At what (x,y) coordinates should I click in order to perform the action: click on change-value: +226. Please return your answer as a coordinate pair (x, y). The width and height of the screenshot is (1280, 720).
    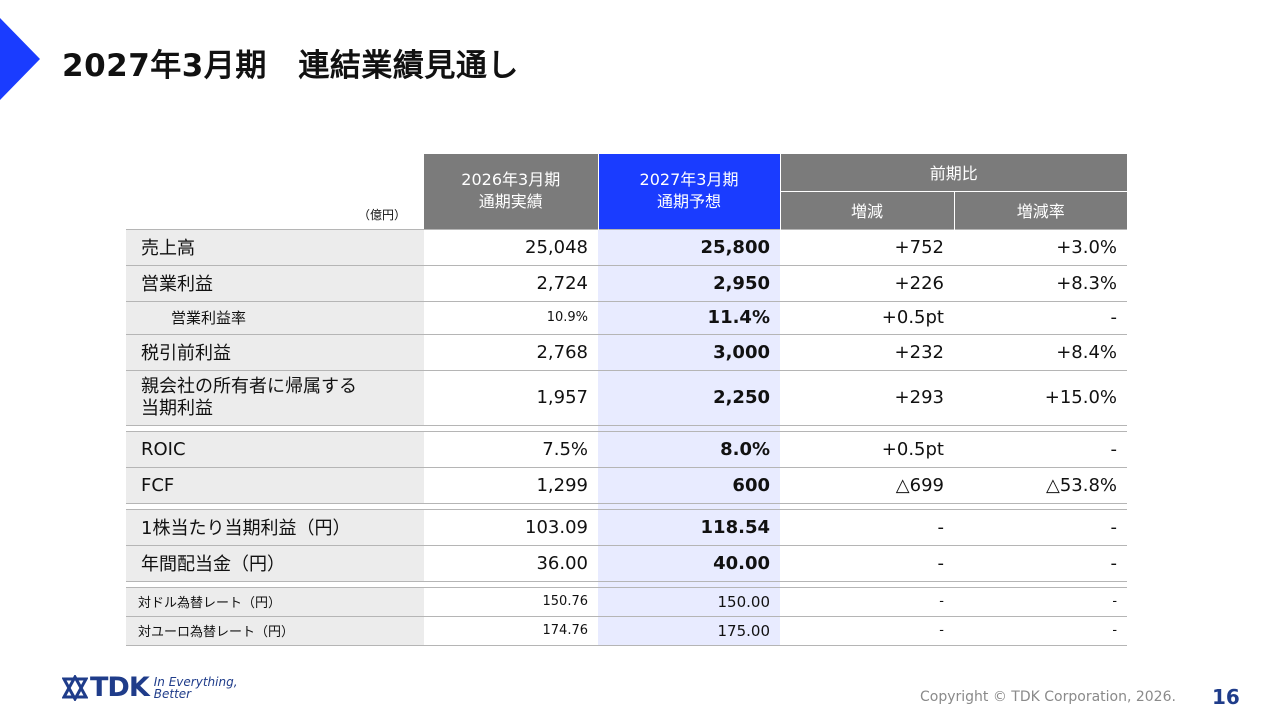
    Looking at the image, I should click on (867, 283).